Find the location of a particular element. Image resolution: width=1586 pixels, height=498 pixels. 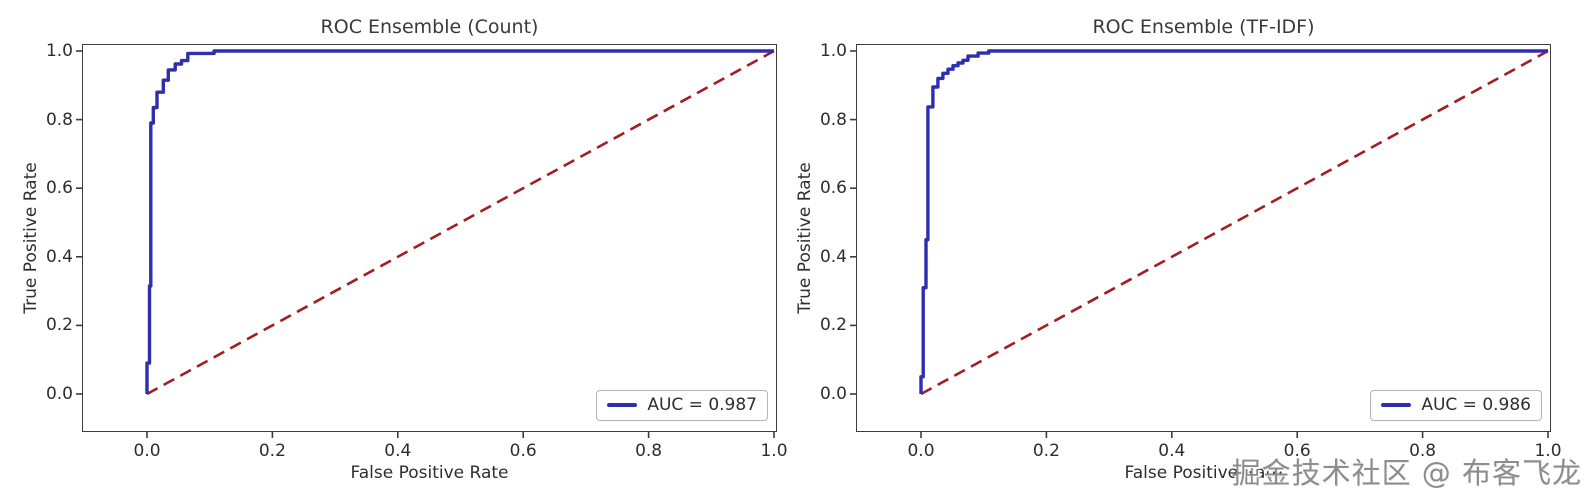

legend: AUC = 0.986 is located at coordinates (1456, 405).